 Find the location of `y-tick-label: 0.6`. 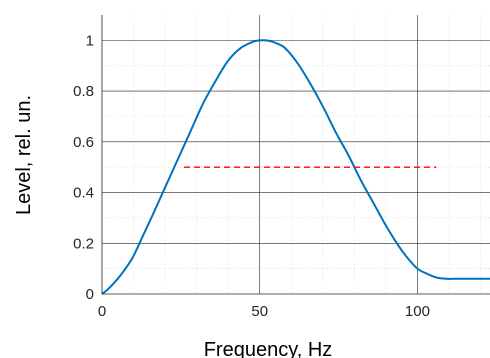

y-tick-label: 0.6 is located at coordinates (83, 142).